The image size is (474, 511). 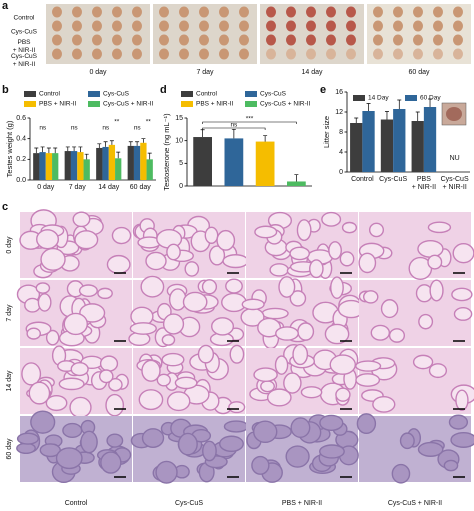 What do you see at coordinates (21, 159) in the screenshot?
I see `y-tick-label: 0.2` at bounding box center [21, 159].